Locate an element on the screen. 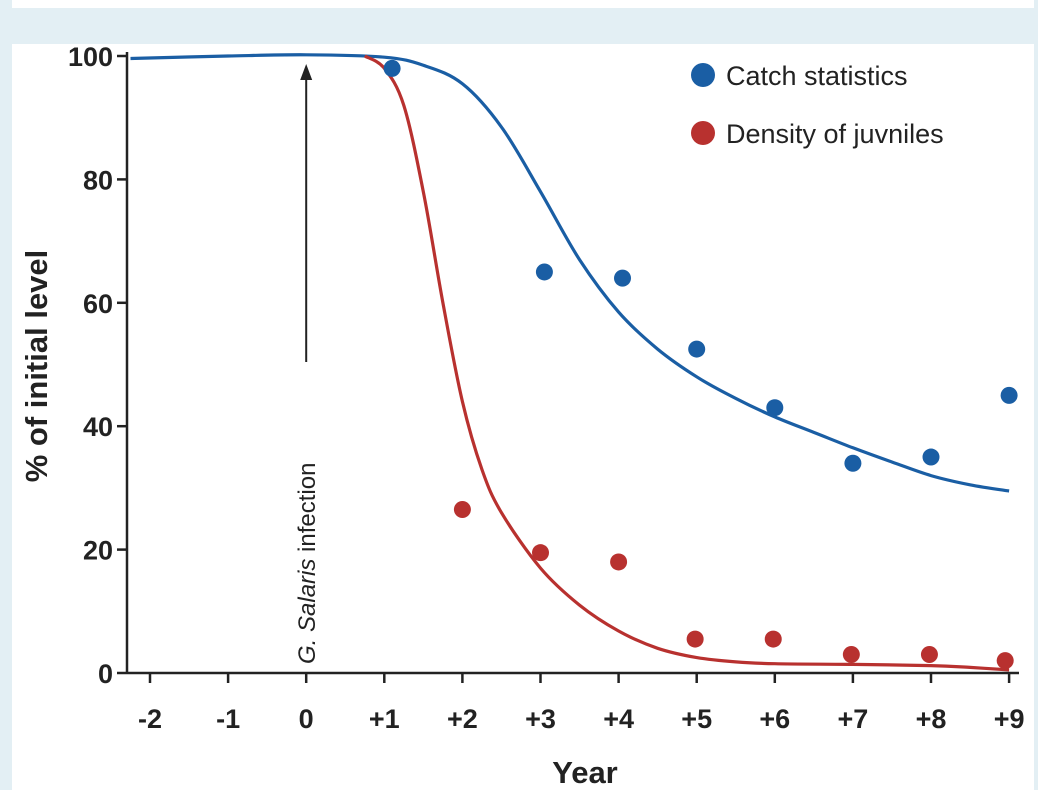 This screenshot has width=1038, height=790. x-ticks: -2 -1 0 +1 +2 +3 +4 +5 +6 +7 +8 +9 is located at coordinates (581, 703).